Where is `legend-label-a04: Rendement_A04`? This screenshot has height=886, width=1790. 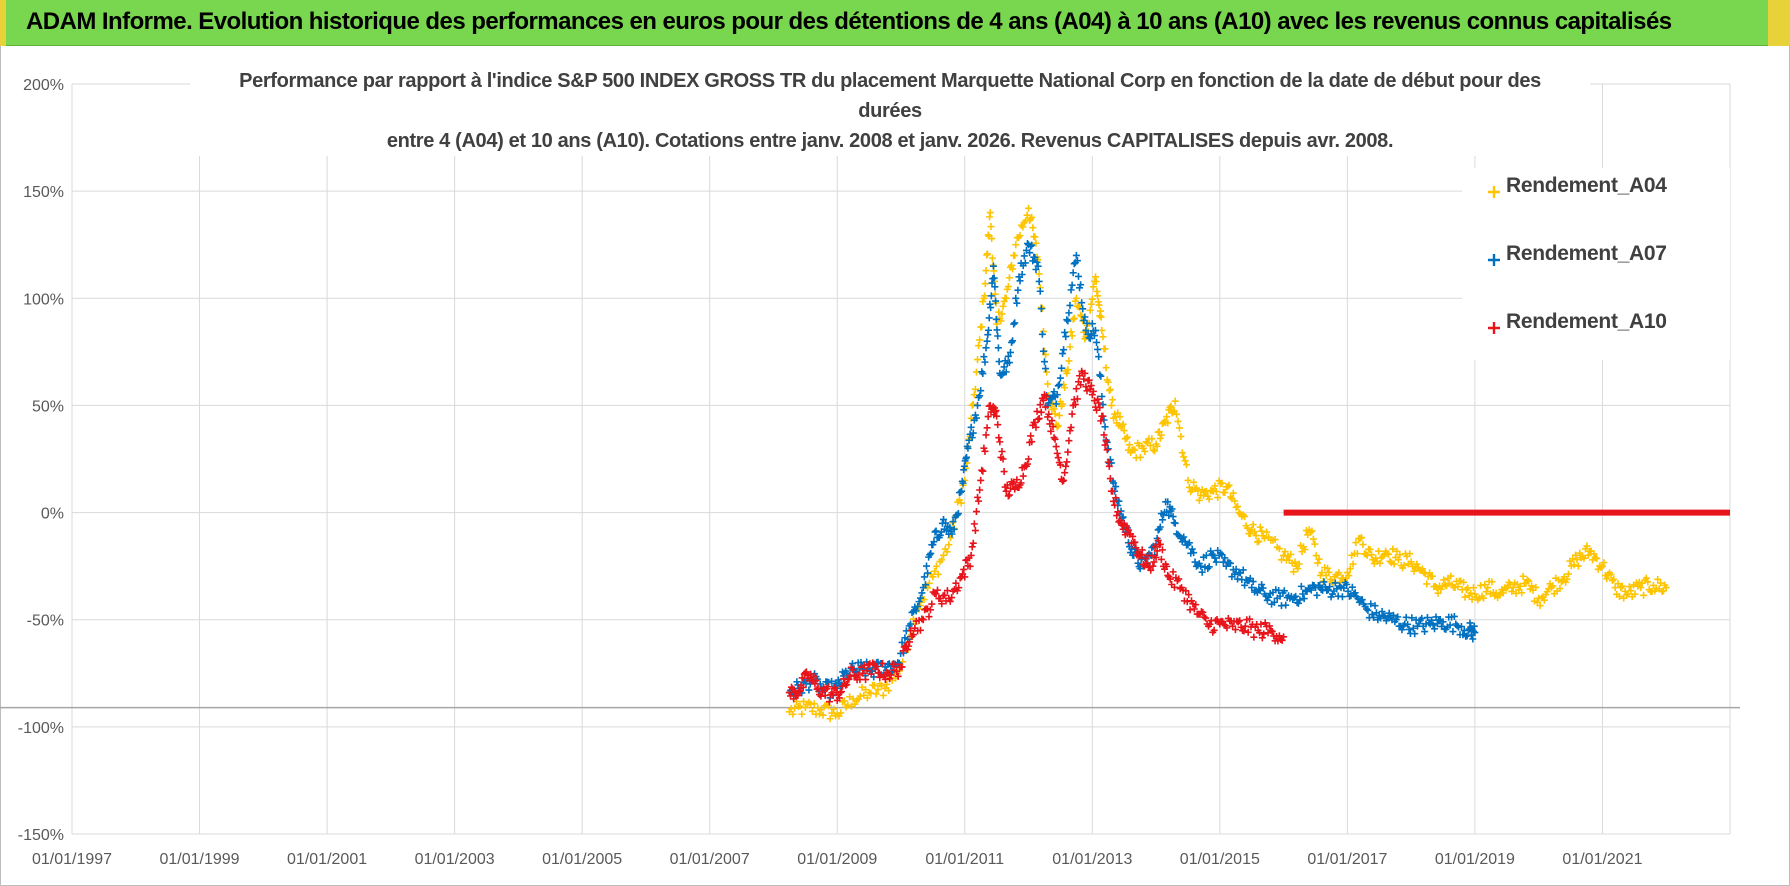
legend-label-a04: Rendement_A04 is located at coordinates (1586, 185).